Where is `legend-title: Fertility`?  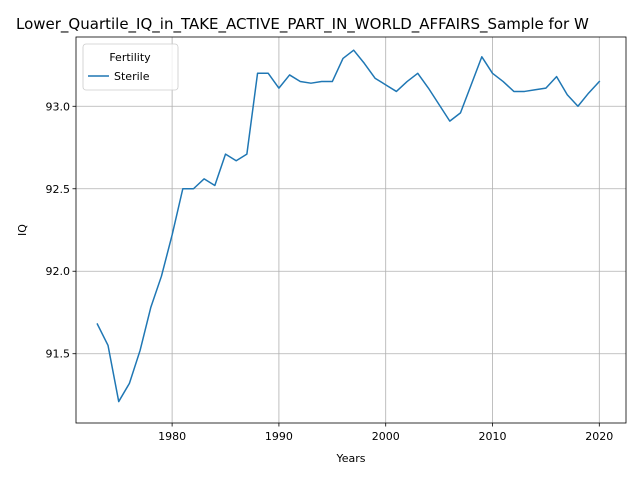
legend-title: Fertility is located at coordinates (130, 57).